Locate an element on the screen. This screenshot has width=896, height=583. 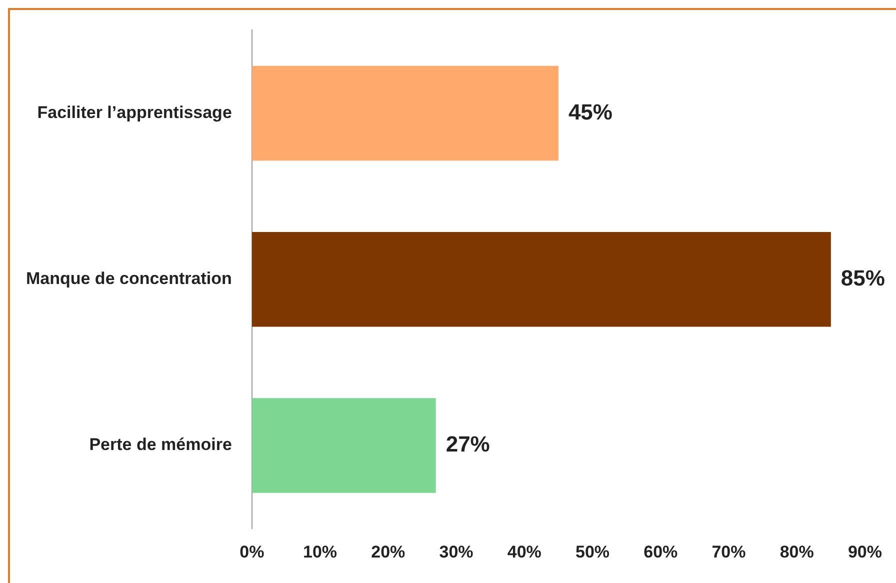
x-tick-label: 60% is located at coordinates (661, 552).